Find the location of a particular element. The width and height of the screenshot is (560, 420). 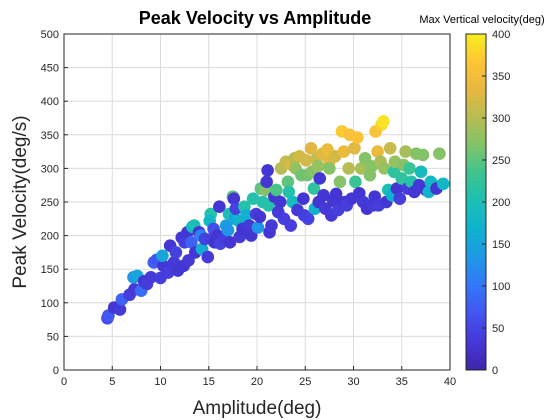

x-tick-label: 20 is located at coordinates (257, 382).